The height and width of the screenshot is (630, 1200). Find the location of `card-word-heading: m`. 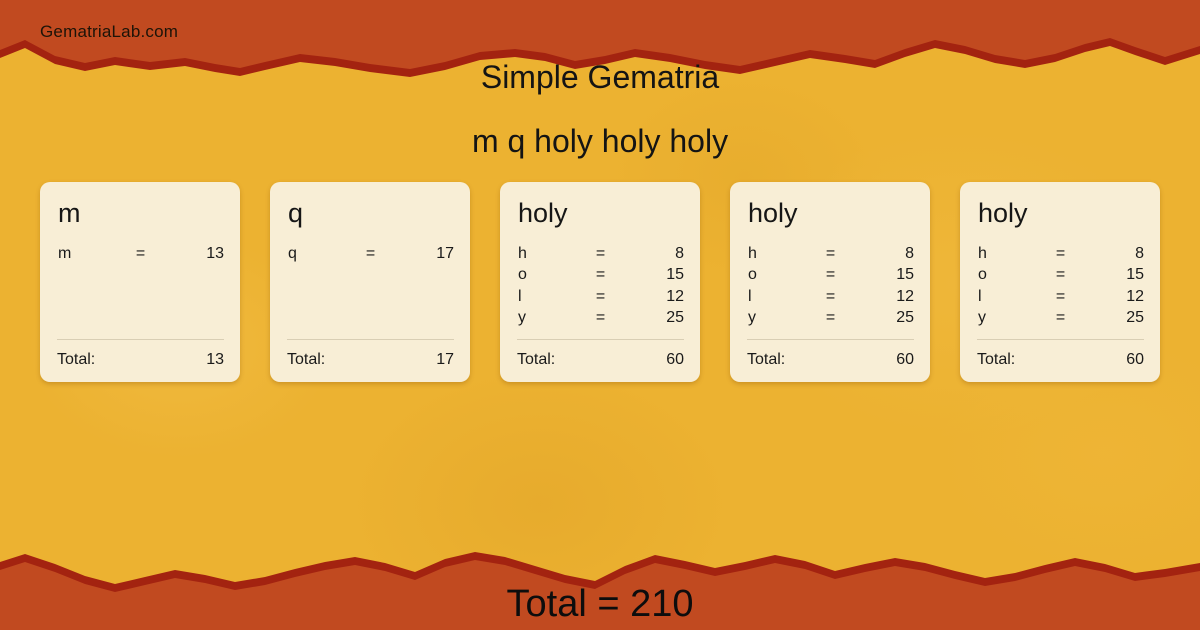

card-word-heading: m is located at coordinates (69, 213).